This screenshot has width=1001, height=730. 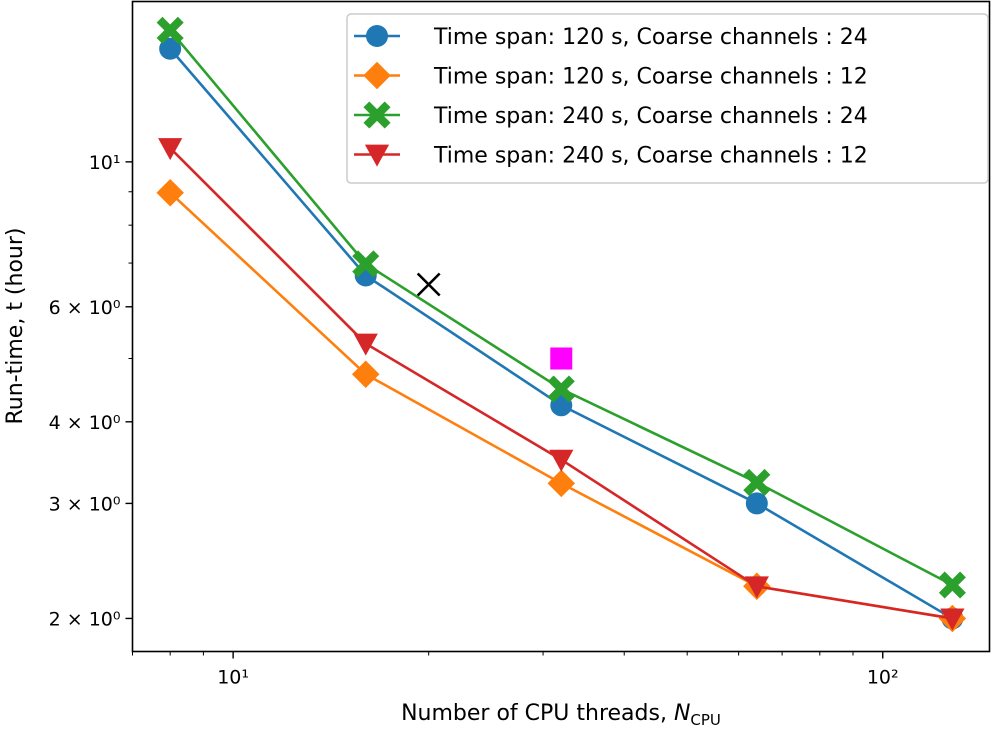 What do you see at coordinates (85, 423) in the screenshot?
I see `y-tick-label: 4 × 10⁰` at bounding box center [85, 423].